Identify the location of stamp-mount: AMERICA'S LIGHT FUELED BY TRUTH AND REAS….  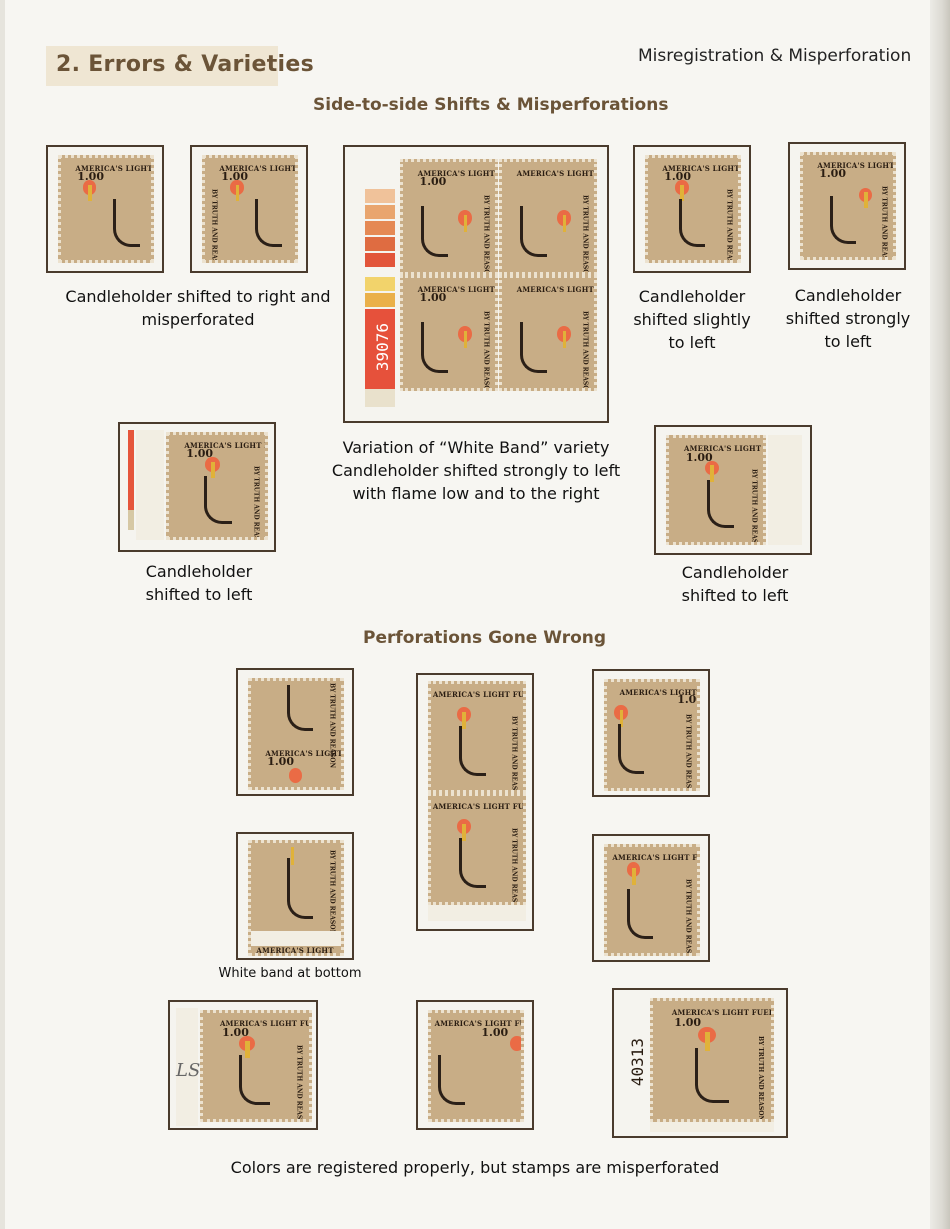
(651, 898).